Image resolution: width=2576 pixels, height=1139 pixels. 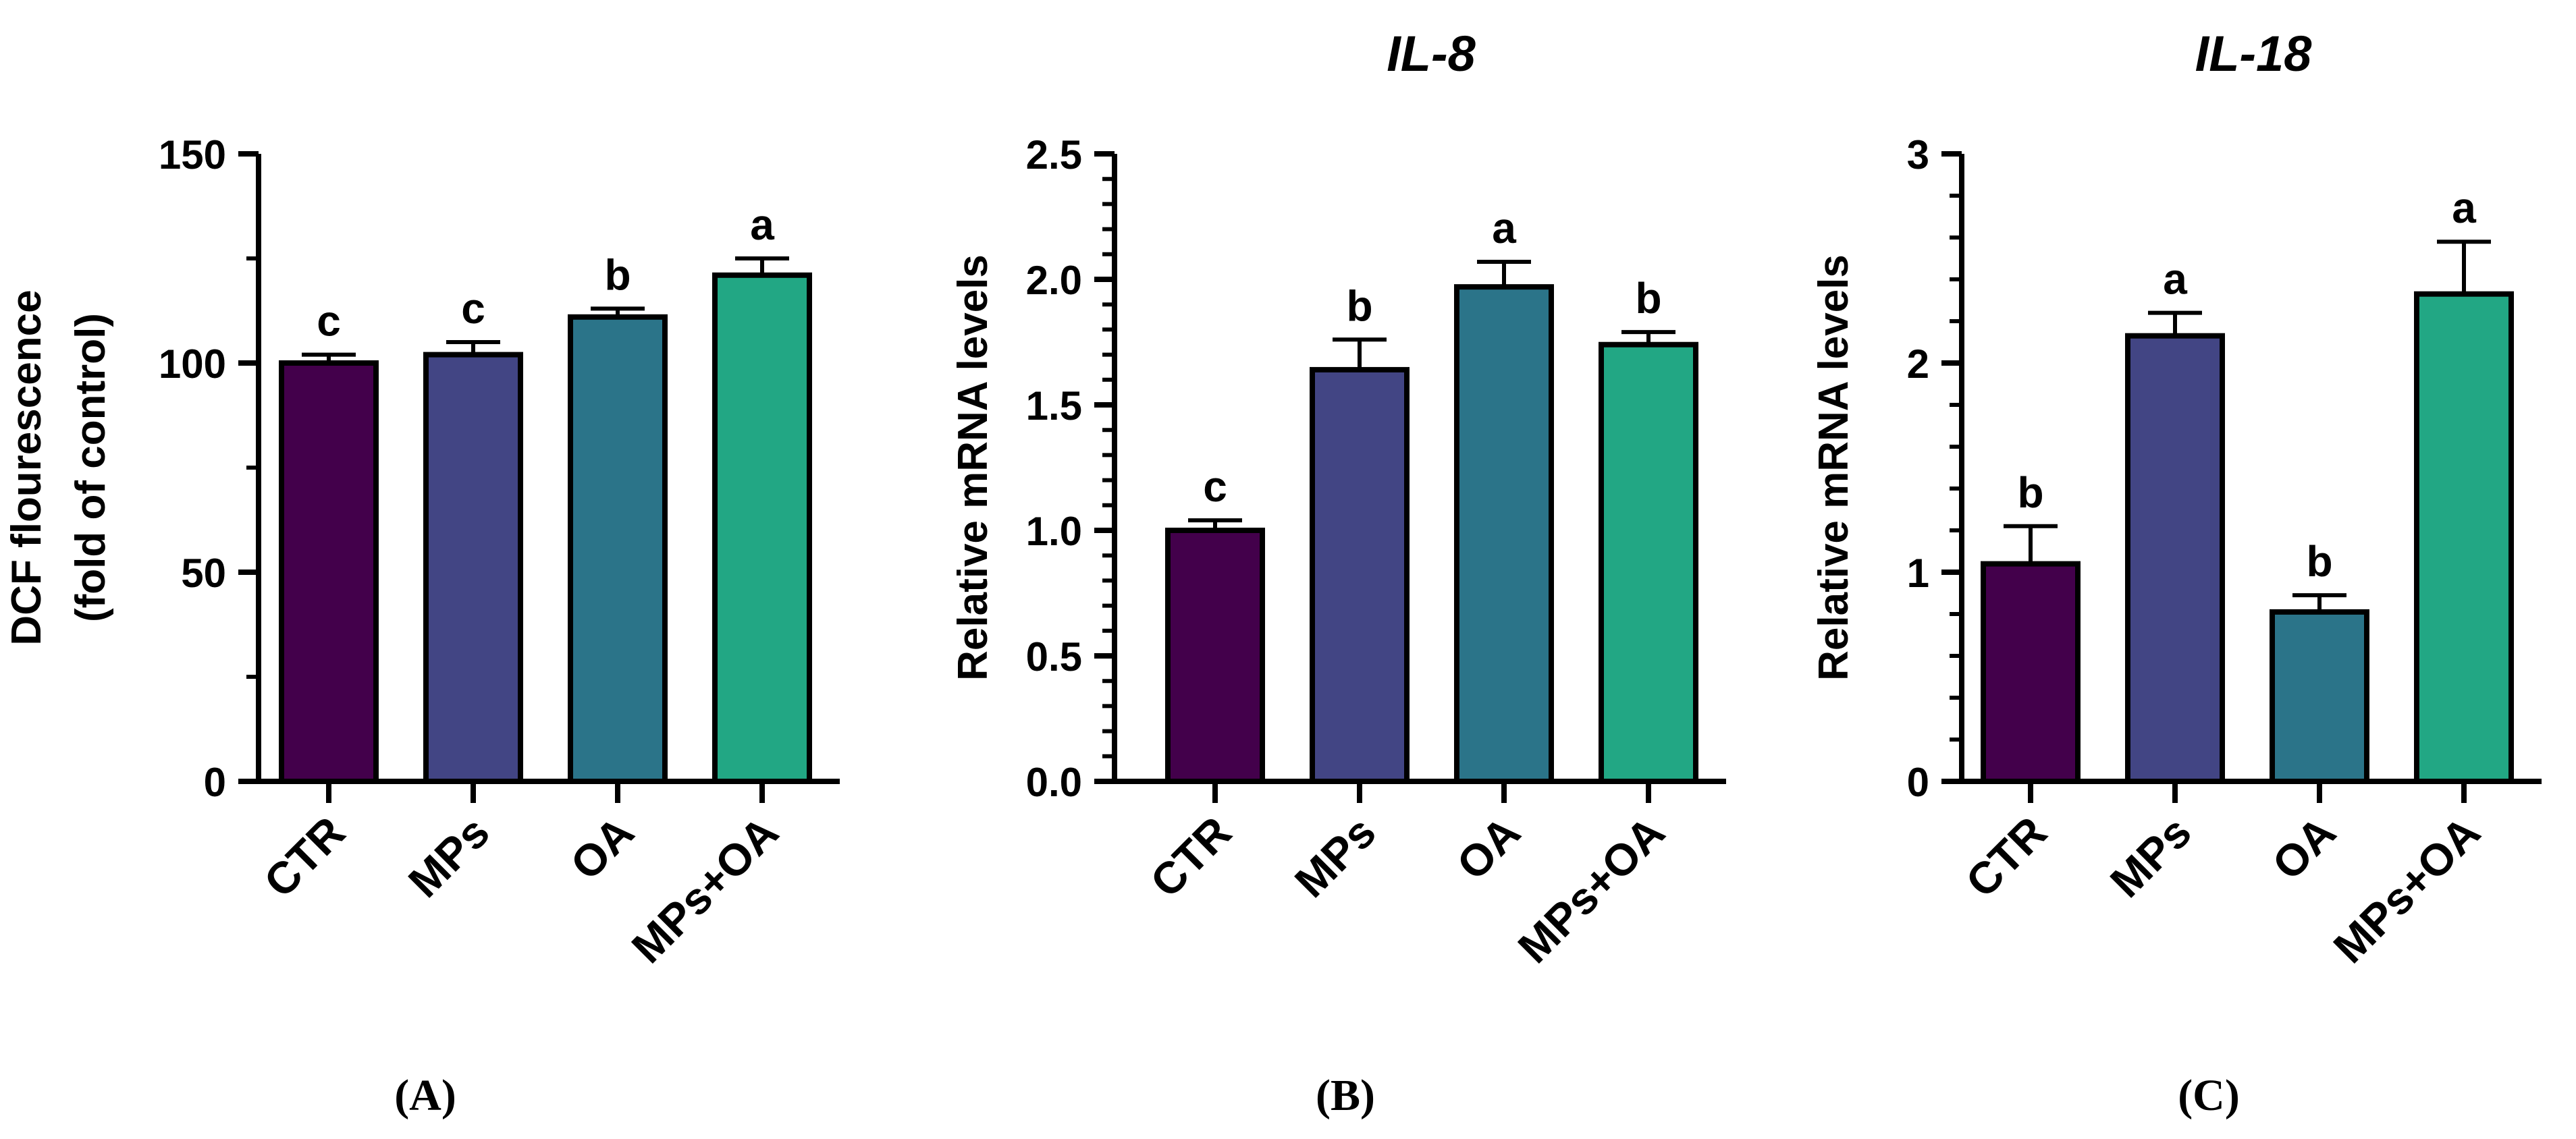 What do you see at coordinates (1918, 364) in the screenshot?
I see `y-tick-label: 2` at bounding box center [1918, 364].